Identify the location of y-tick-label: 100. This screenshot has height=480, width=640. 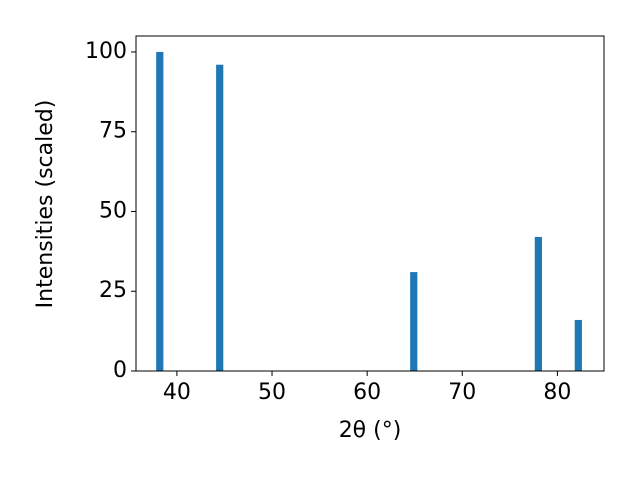
(106, 51).